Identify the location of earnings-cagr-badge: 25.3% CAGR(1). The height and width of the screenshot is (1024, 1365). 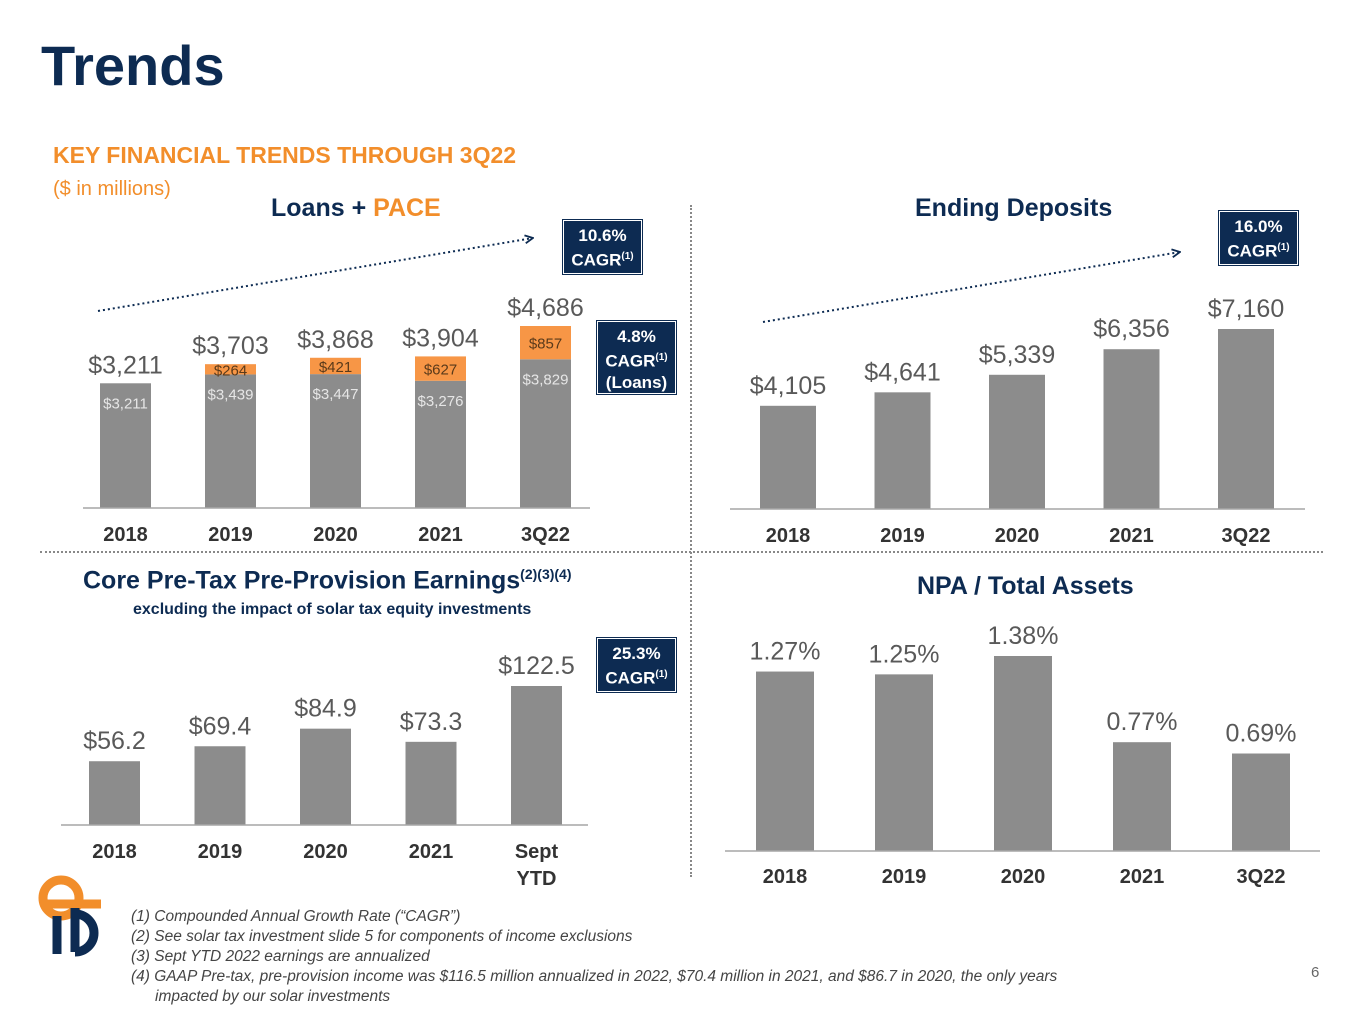
(636, 665).